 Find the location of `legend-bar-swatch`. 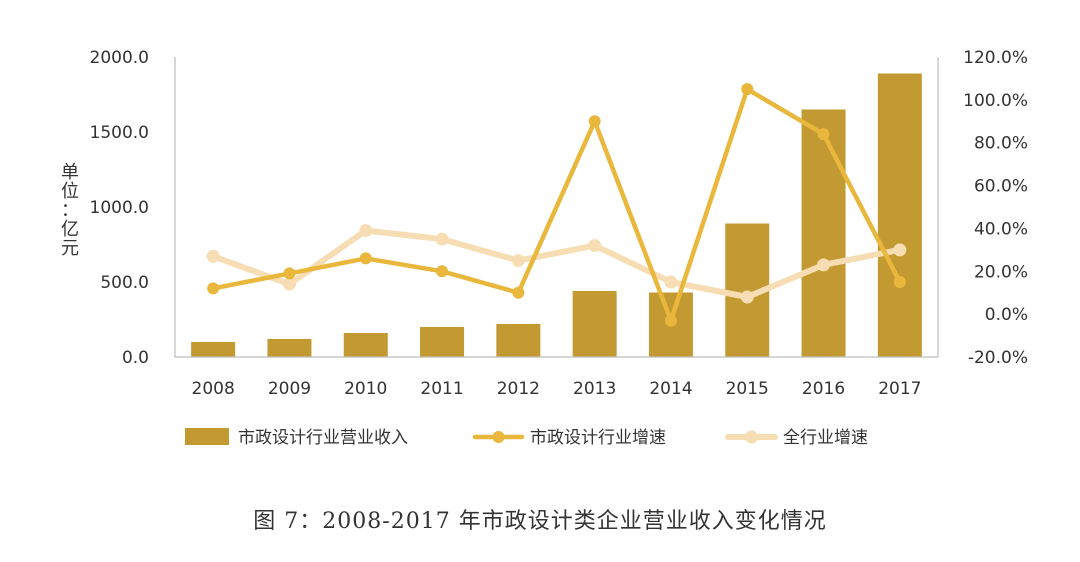

legend-bar-swatch is located at coordinates (207, 436).